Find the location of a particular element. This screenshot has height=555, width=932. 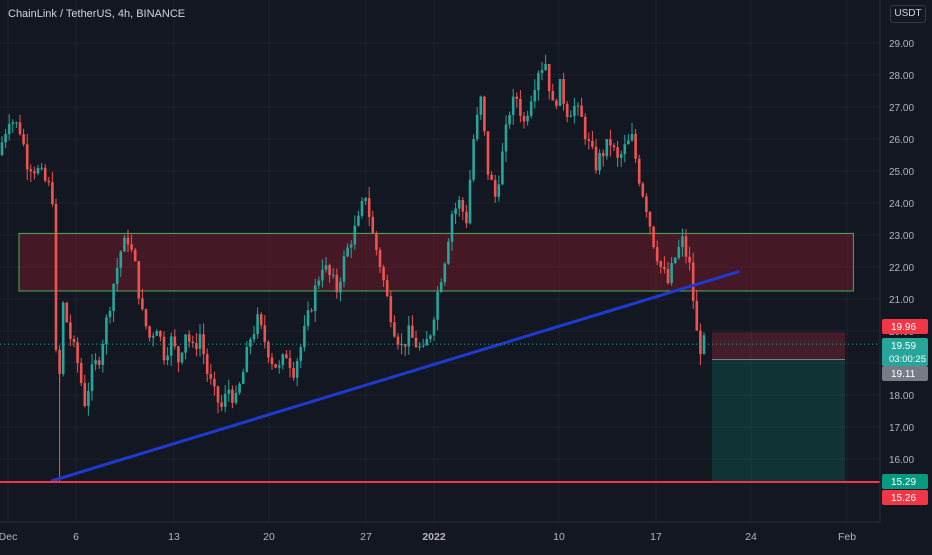

price-label: 19.96 is located at coordinates (903, 327).